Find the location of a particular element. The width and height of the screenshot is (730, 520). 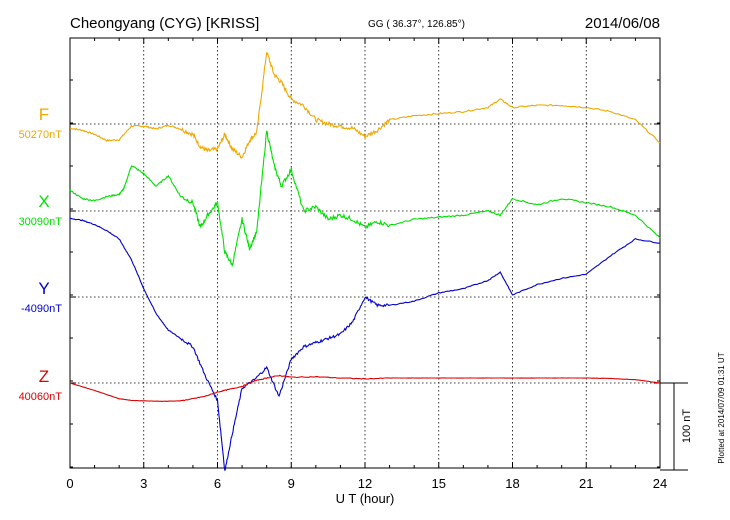

scale-bar-label: 100 nT is located at coordinates (687, 426).